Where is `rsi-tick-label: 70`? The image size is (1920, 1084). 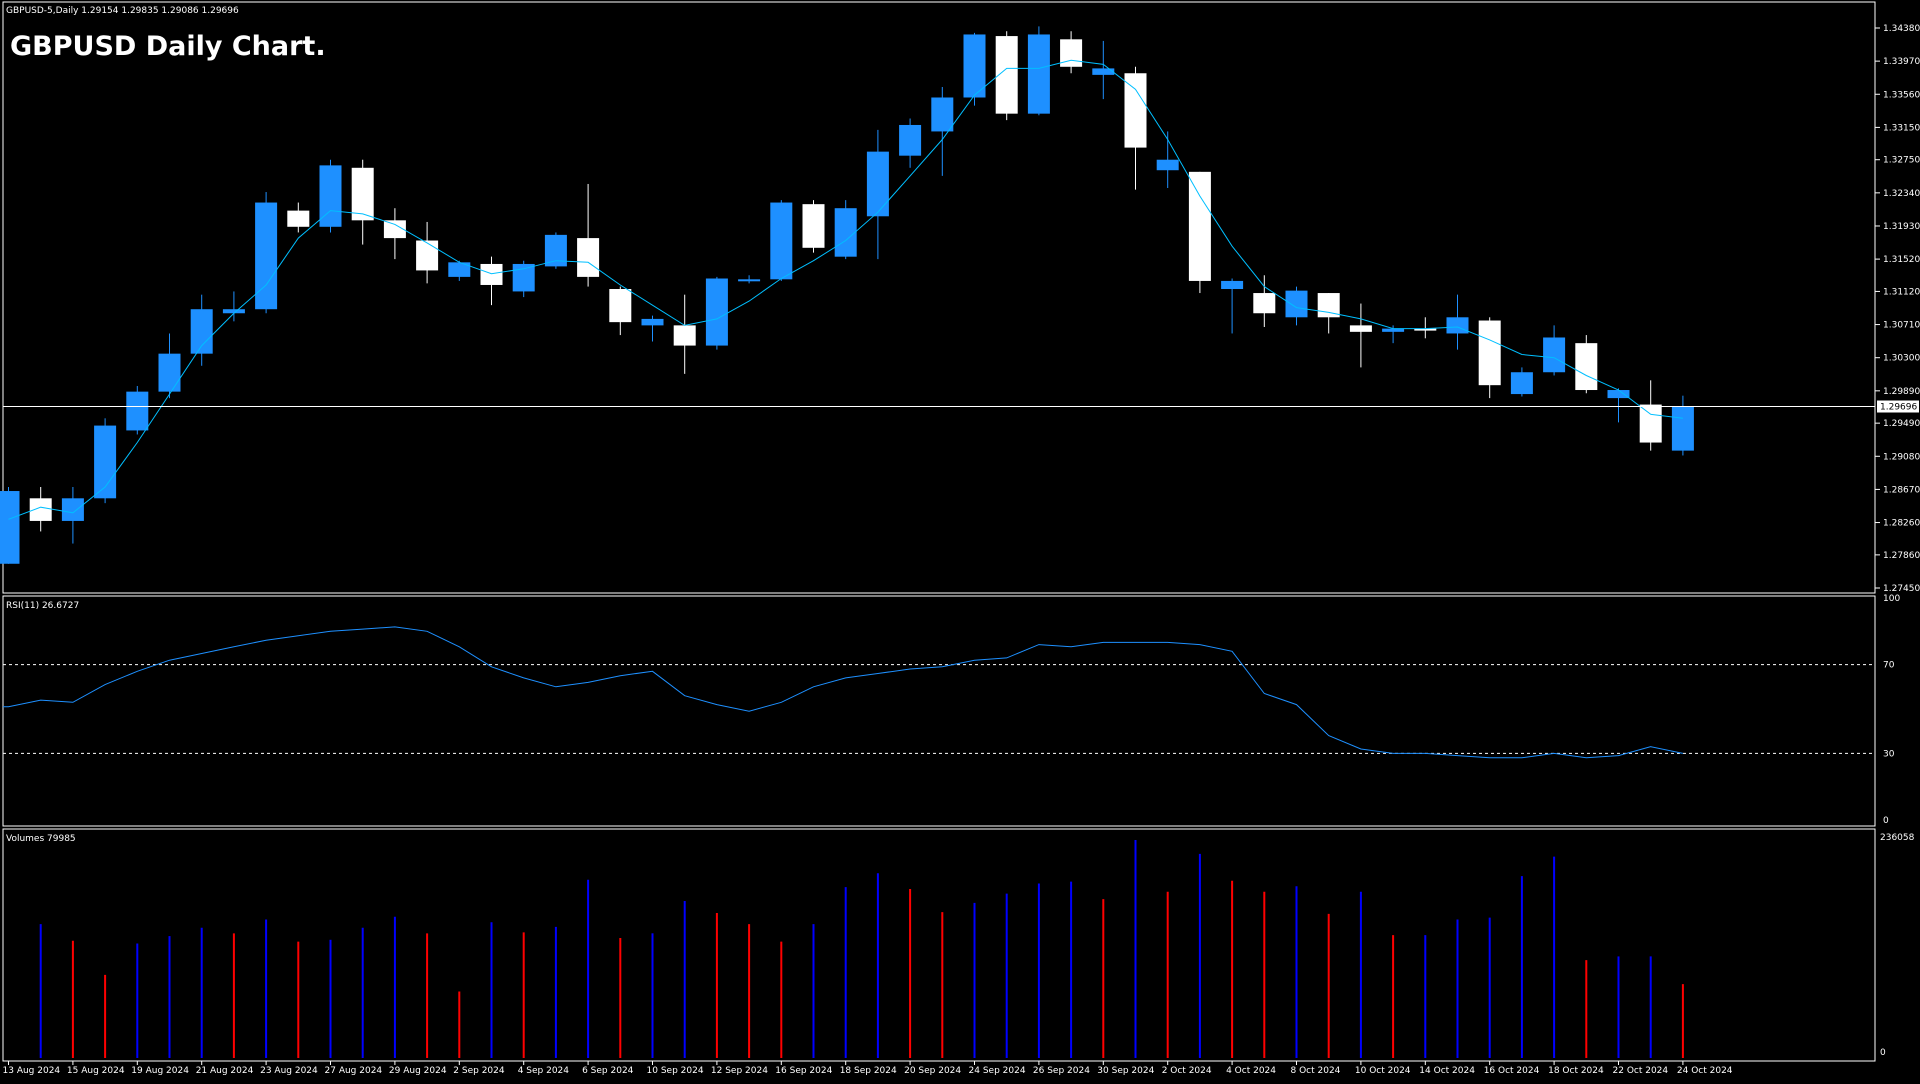
rsi-tick-label: 70 is located at coordinates (1889, 666).